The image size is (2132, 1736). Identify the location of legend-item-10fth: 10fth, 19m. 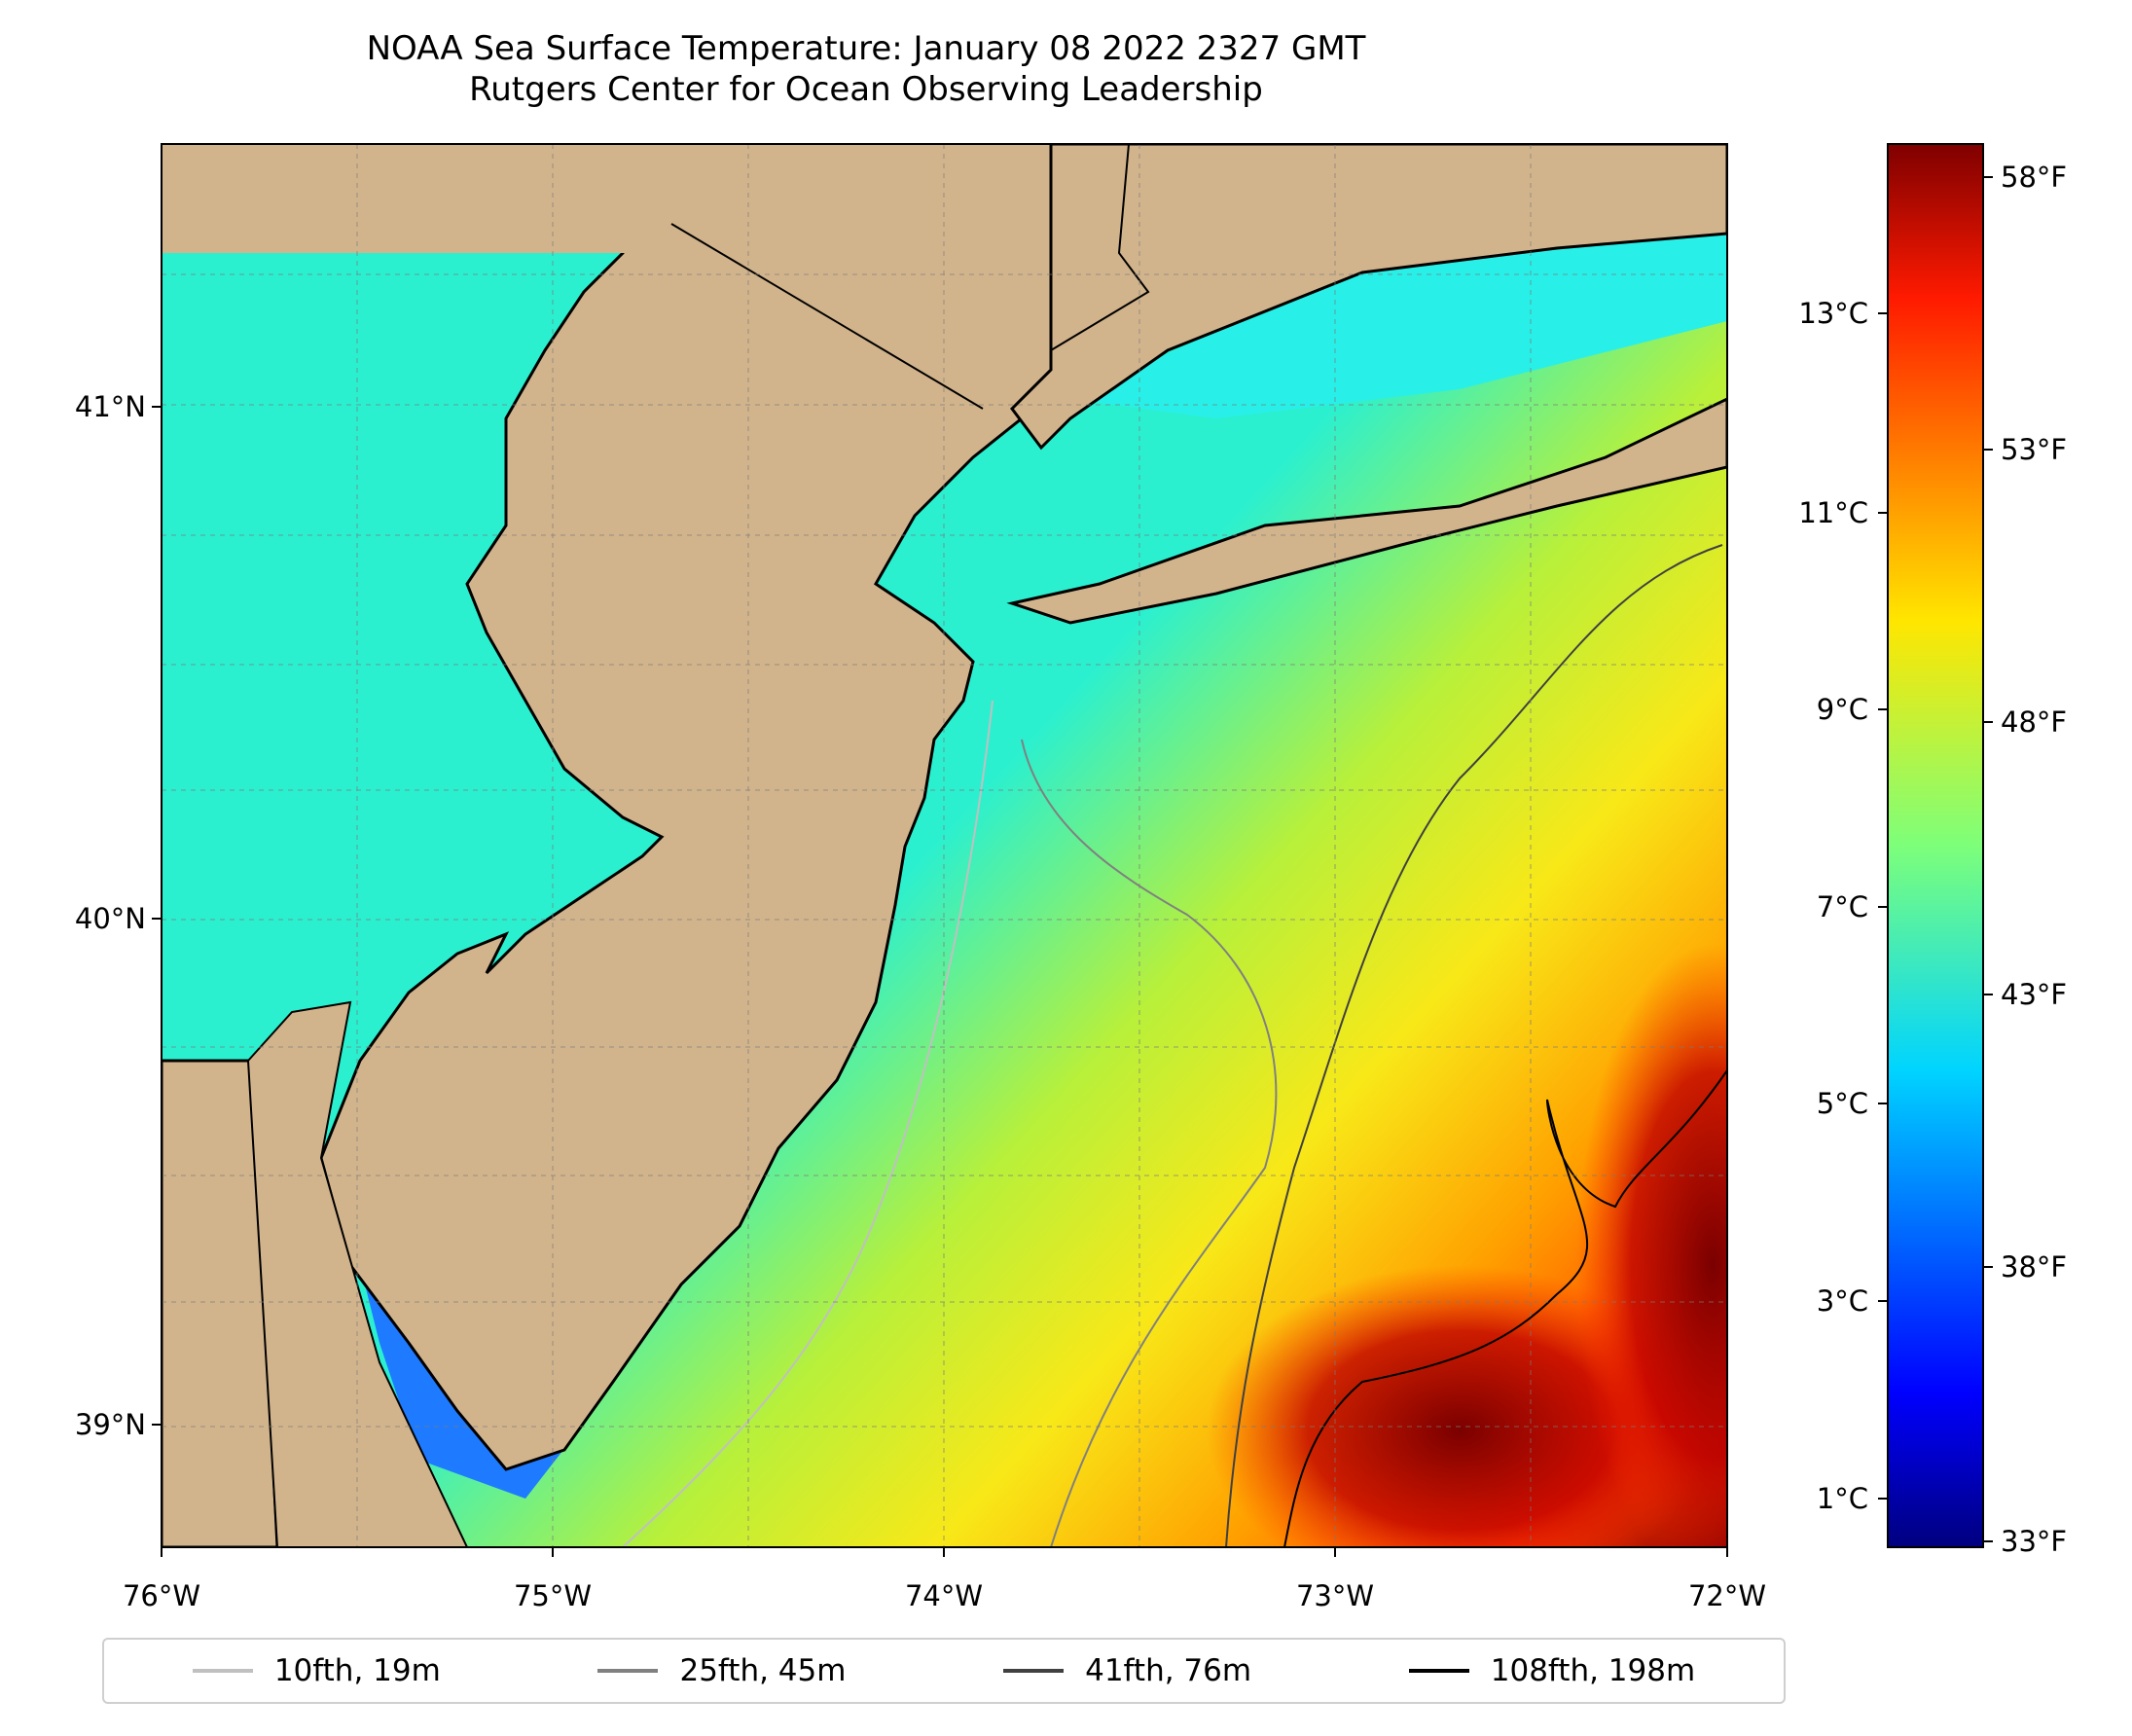
(316, 1671).